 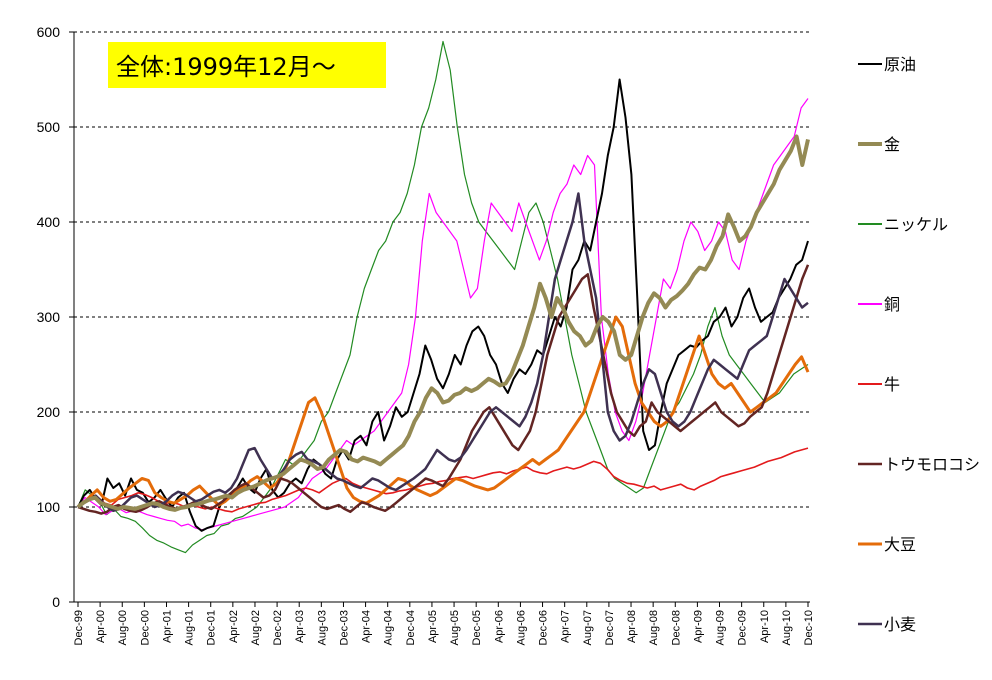 What do you see at coordinates (900, 624) in the screenshot?
I see `legend-label: 小麦` at bounding box center [900, 624].